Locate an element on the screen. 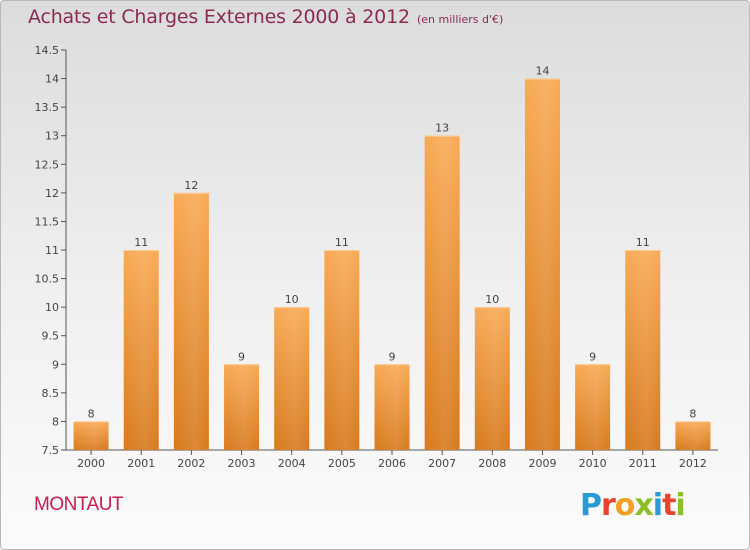  chart-title: Achats et Charges Externes 2000 à 2012 is located at coordinates (219, 17).